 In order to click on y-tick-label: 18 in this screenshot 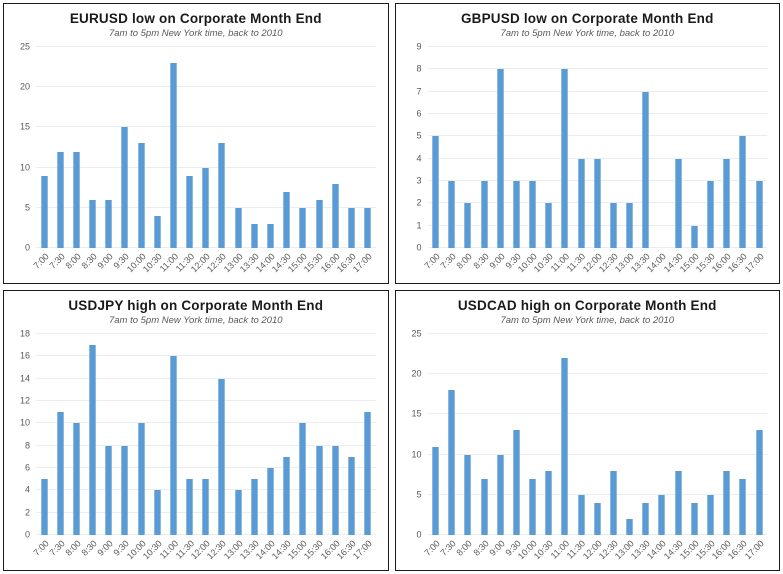, I will do `click(24, 333)`.